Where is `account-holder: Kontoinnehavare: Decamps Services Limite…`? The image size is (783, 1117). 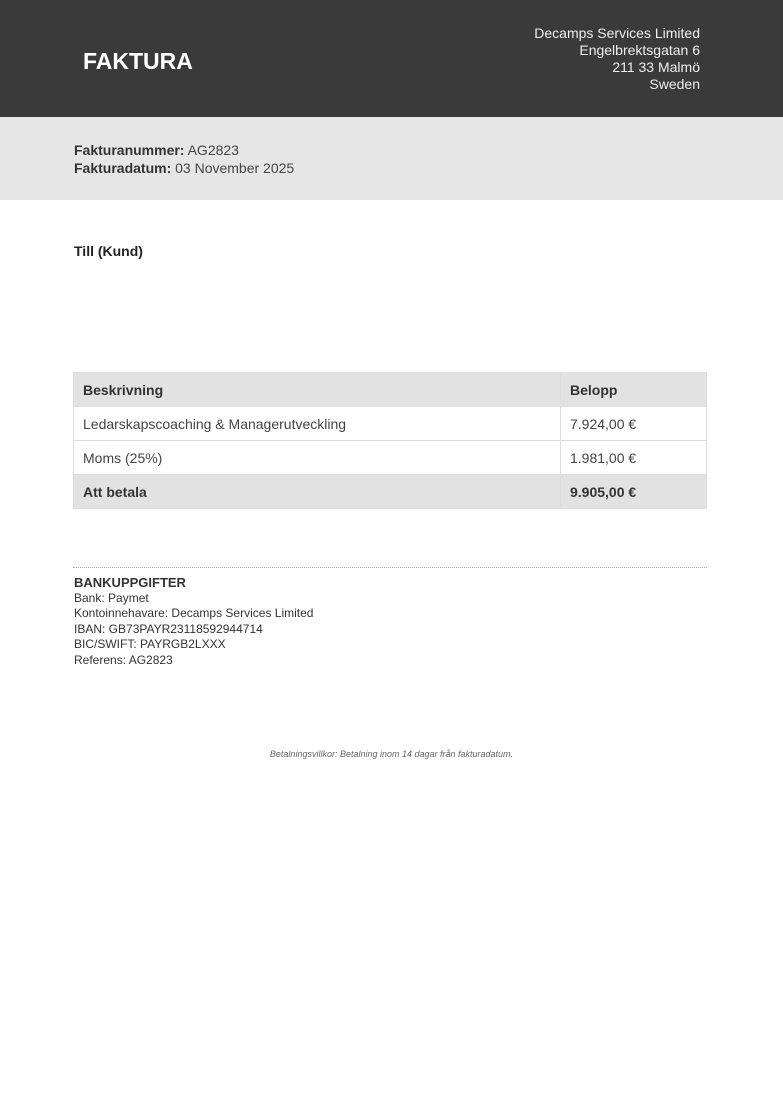 account-holder: Kontoinnehavare: Decamps Services Limite… is located at coordinates (194, 613).